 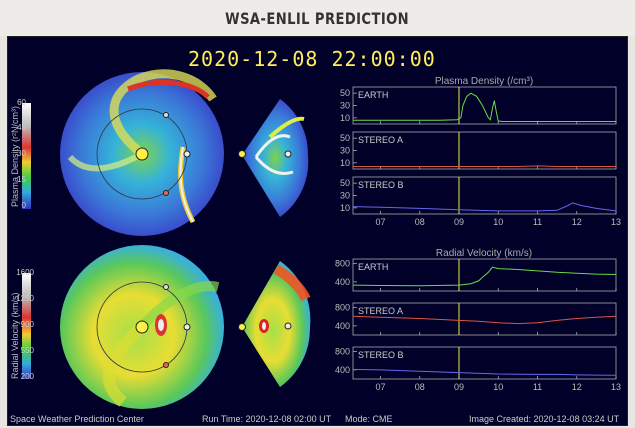 I want to click on velocity-disc, so click(x=142, y=327).